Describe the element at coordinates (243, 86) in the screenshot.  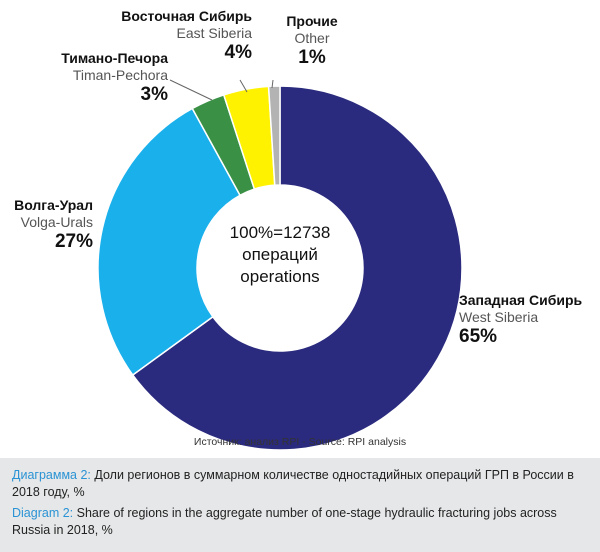
I see `leader-line-east-siberia` at that location.